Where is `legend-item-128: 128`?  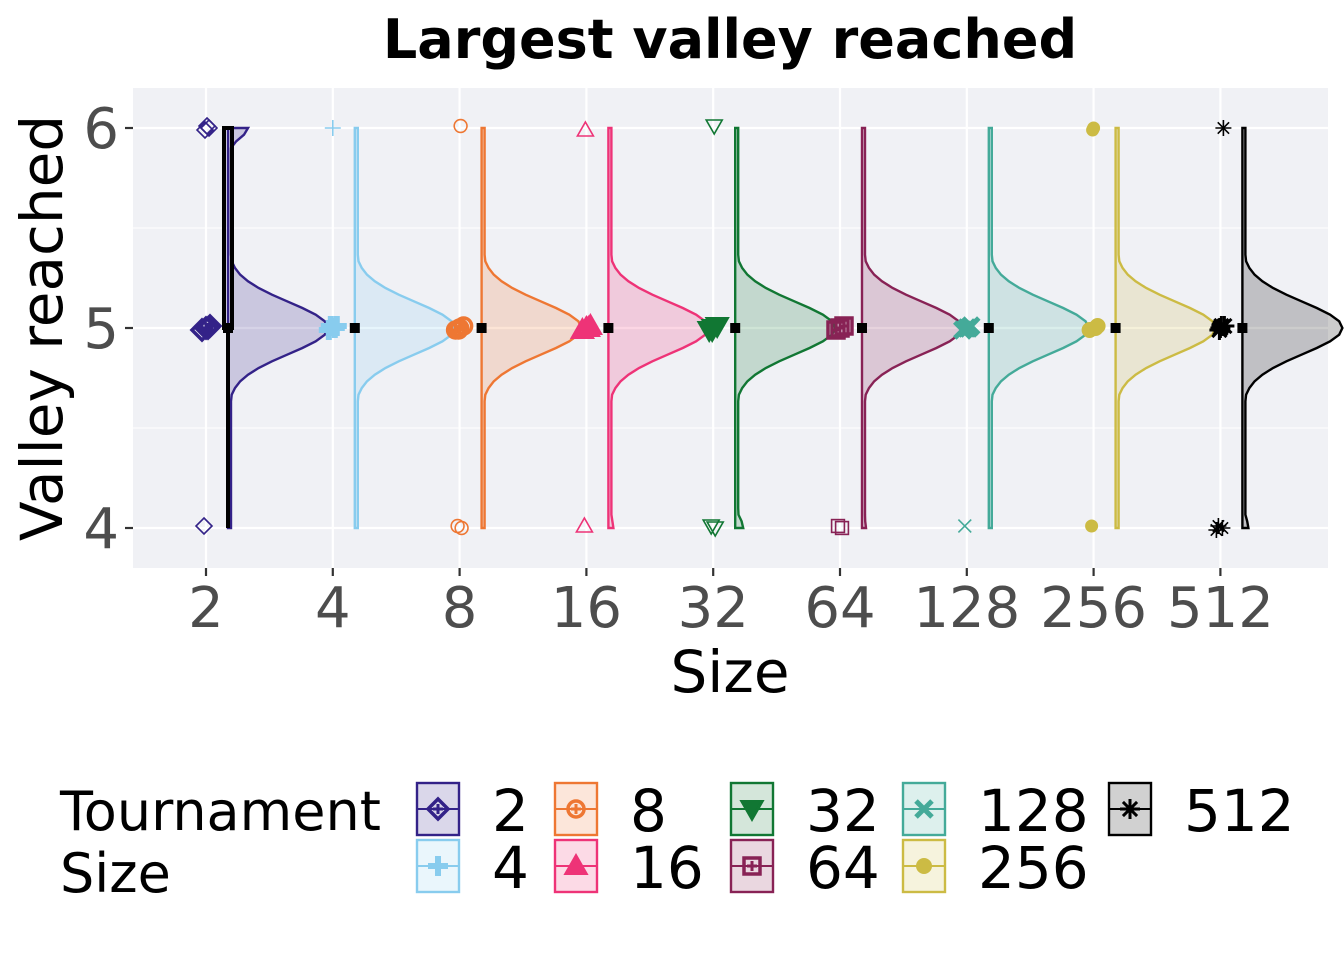
legend-item-128: 128 is located at coordinates (995, 811).